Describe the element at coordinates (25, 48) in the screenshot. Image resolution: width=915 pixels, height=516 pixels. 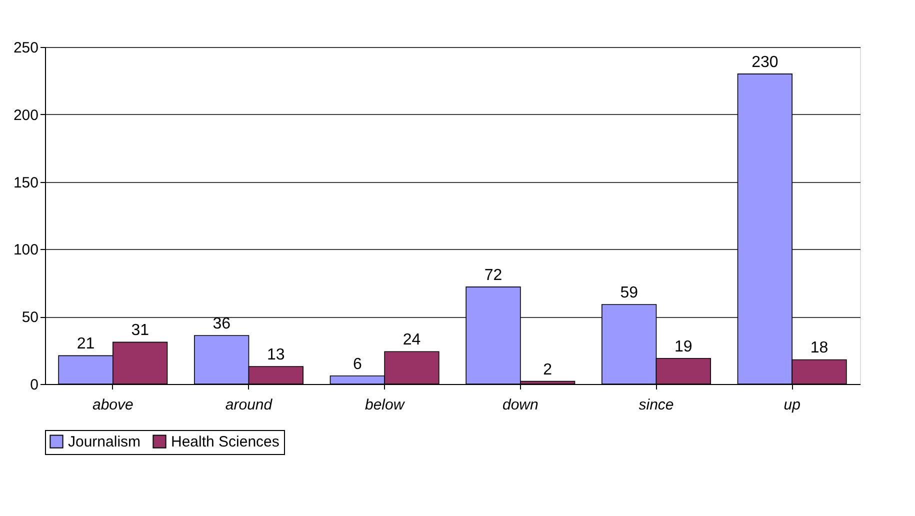
I see `y-tick-label: 250` at that location.